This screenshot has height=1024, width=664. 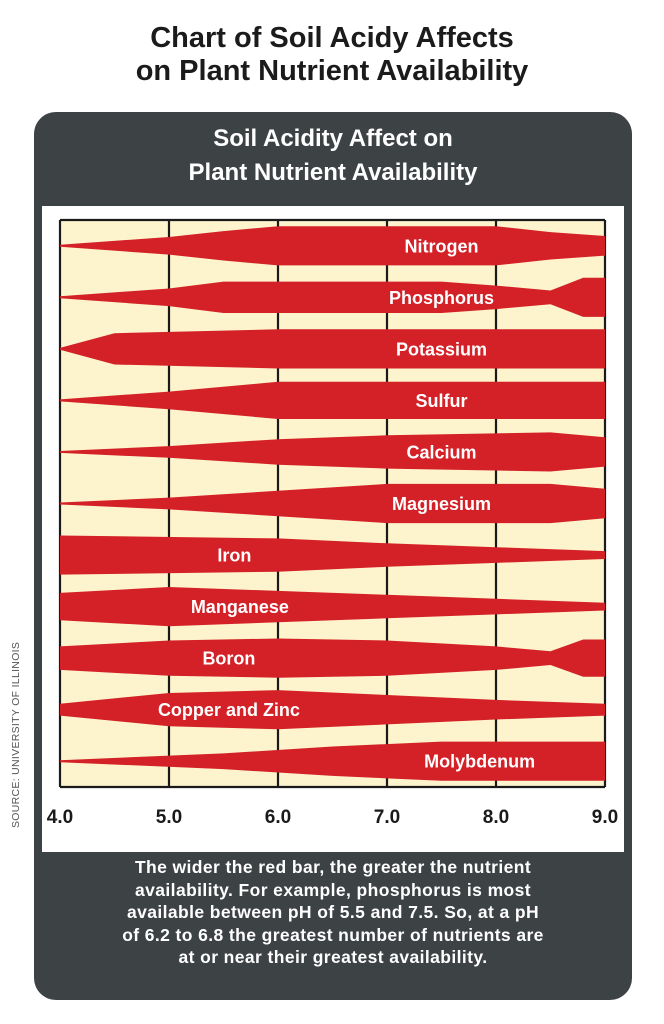 I want to click on x-tick-label-0: 4.0, so click(x=60, y=817).